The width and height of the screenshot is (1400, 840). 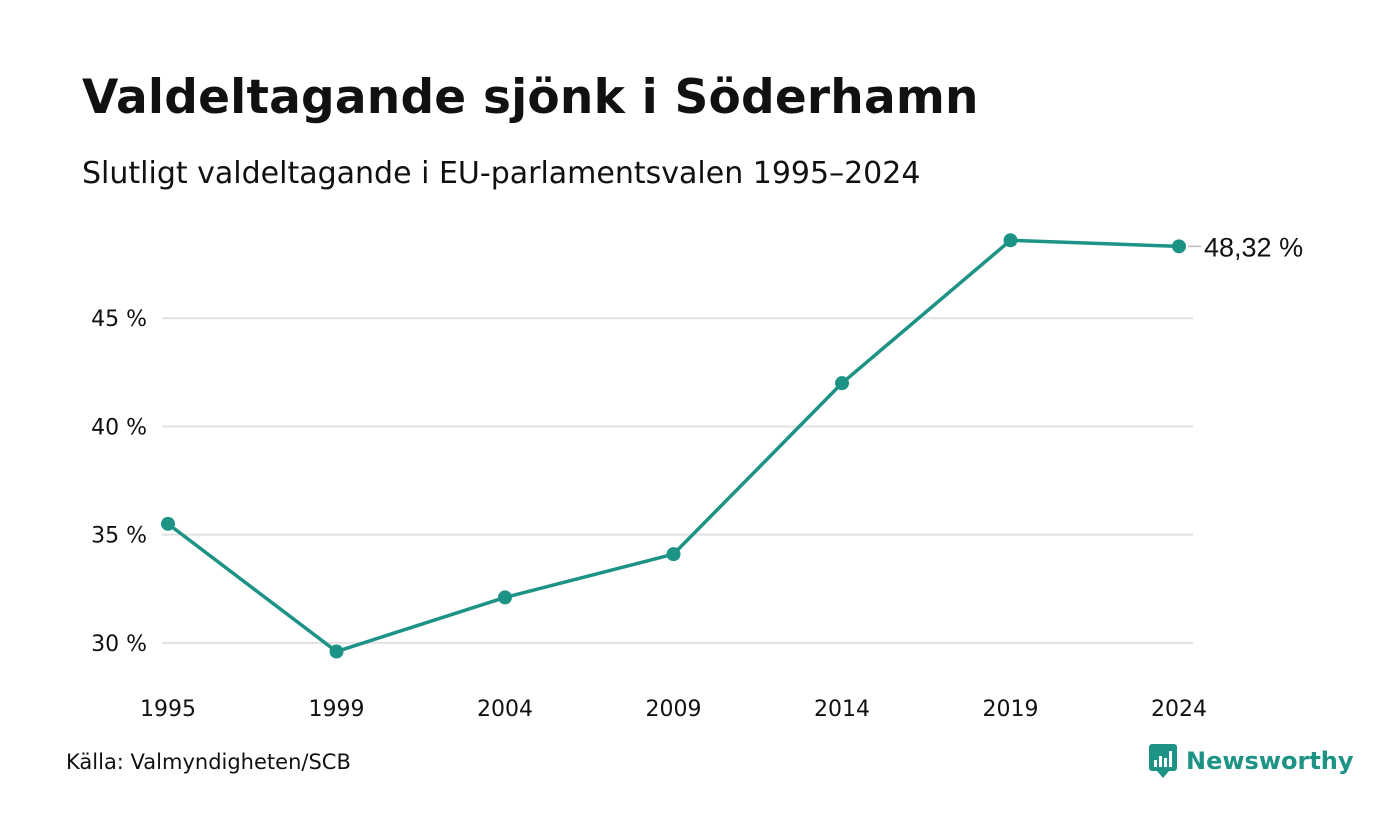 What do you see at coordinates (208, 762) in the screenshot?
I see `source-note: Källa: Valmyndigheten/SCB` at bounding box center [208, 762].